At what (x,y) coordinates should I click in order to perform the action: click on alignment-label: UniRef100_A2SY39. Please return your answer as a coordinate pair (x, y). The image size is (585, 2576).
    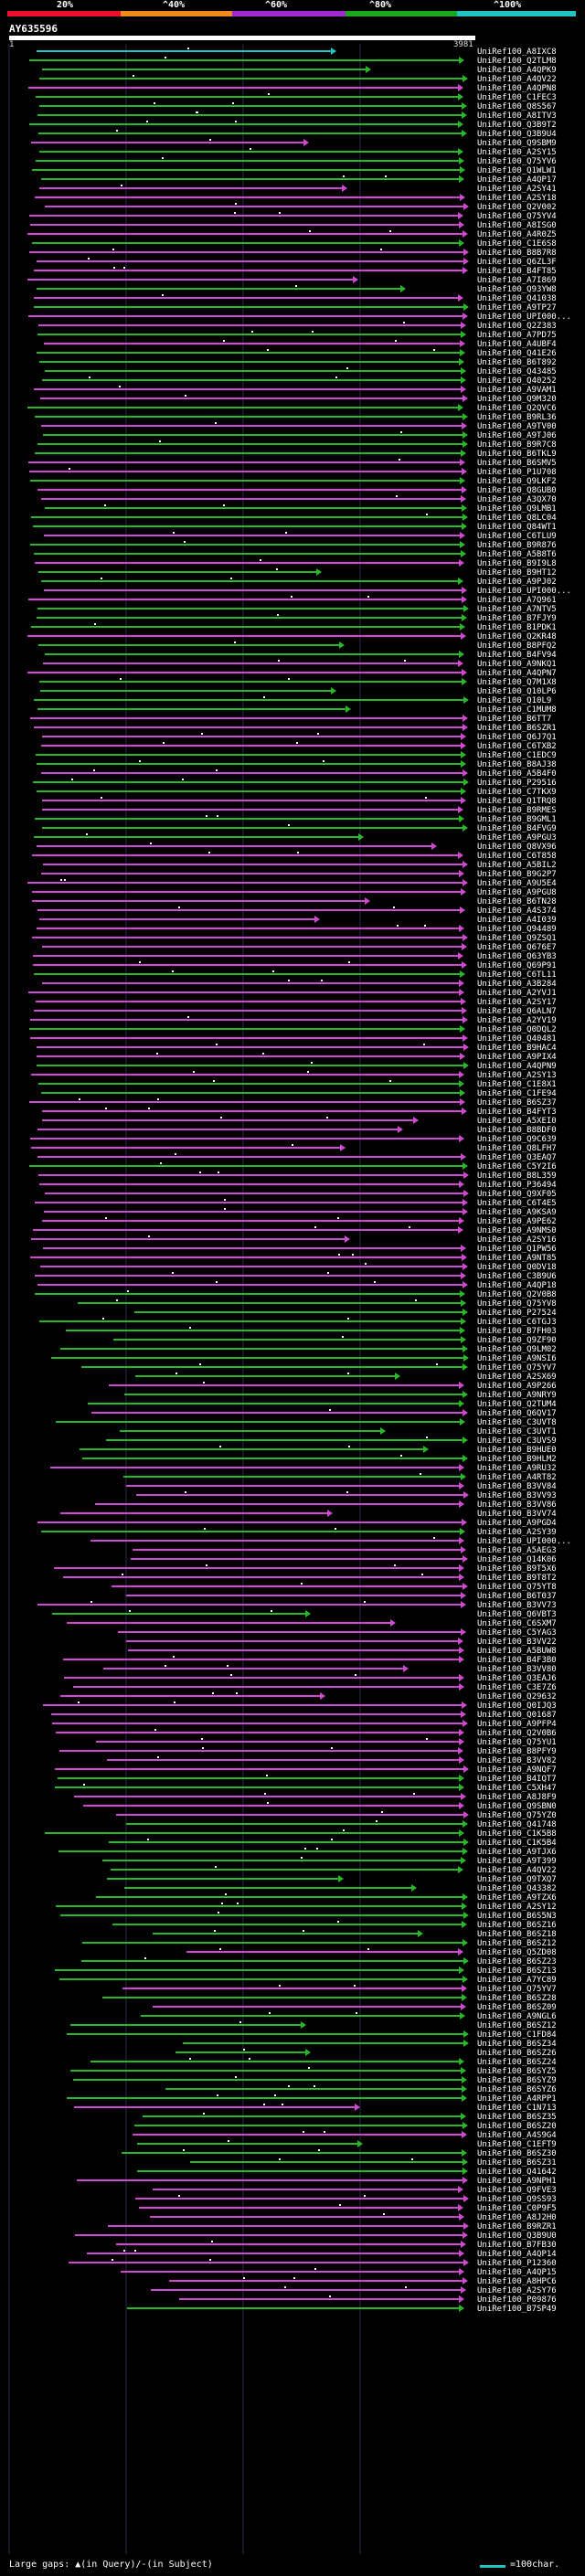
    Looking at the image, I should click on (517, 1532).